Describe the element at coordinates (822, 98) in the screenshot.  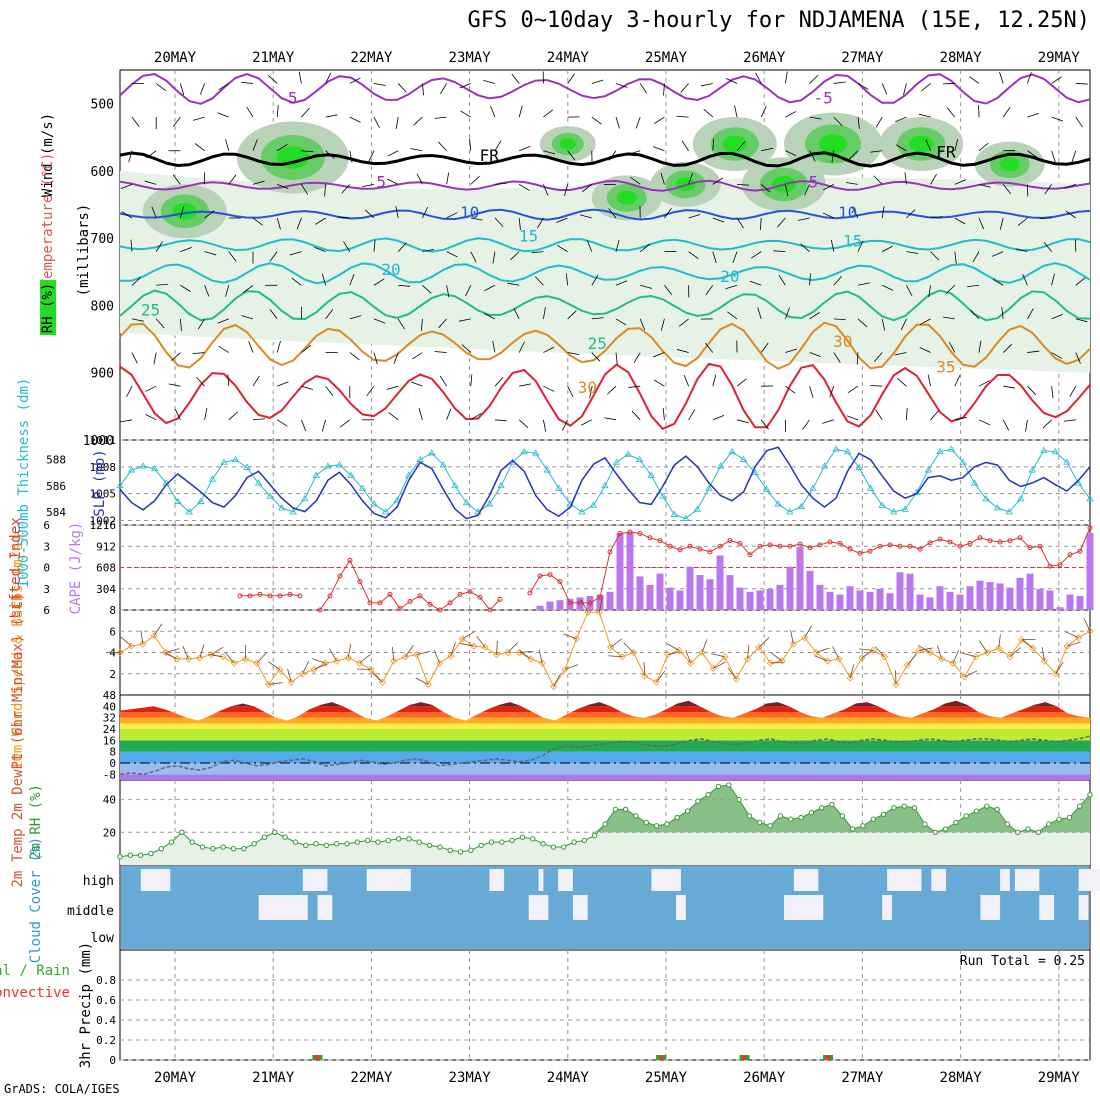
I see `contour-label: -5` at that location.